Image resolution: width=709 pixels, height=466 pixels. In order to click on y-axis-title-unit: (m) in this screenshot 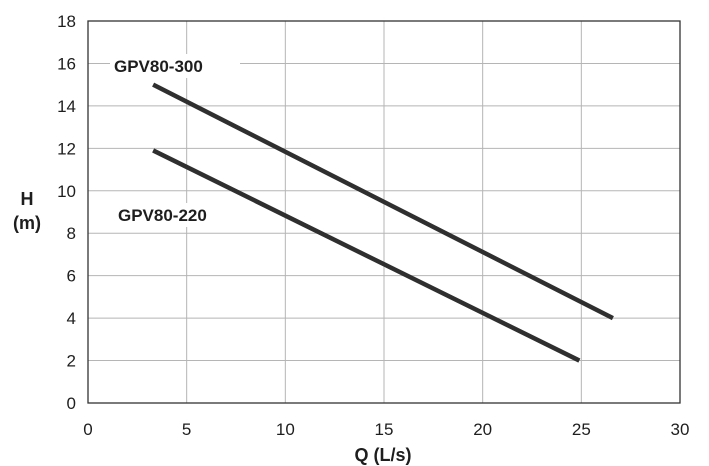, I will do `click(27, 223)`.